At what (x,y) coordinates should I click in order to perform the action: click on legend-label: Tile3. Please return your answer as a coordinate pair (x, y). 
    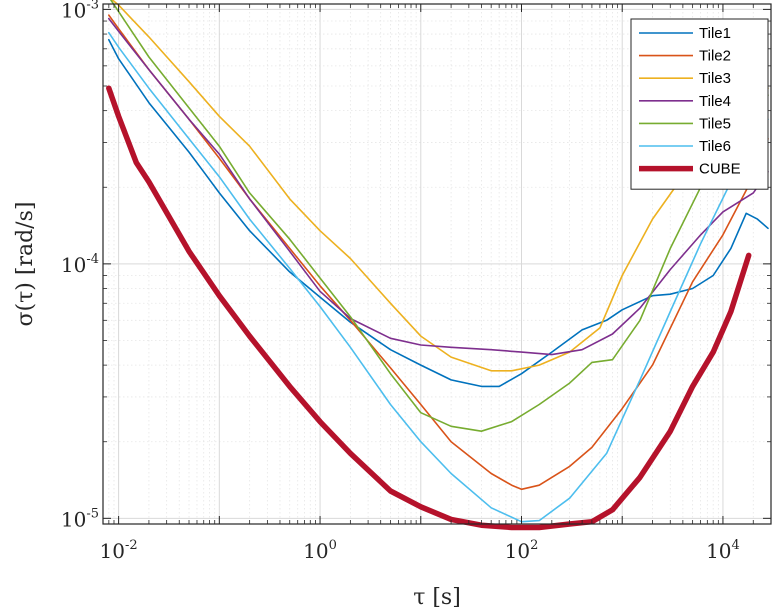
    Looking at the image, I should click on (715, 78).